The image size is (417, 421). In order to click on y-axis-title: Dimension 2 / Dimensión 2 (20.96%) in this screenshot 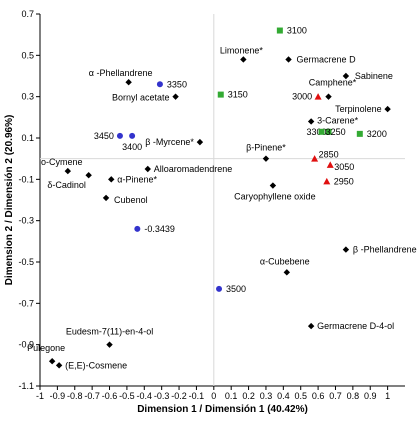, I will do `click(9, 200)`.